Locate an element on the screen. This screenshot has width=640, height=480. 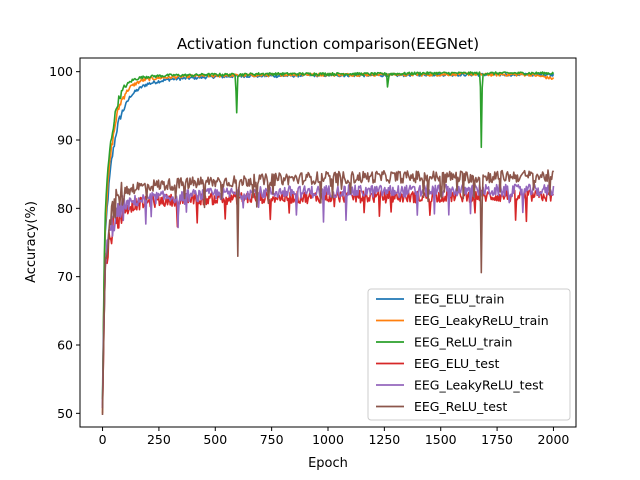
legend-label: EEG_LeakyReLU_test is located at coordinates (479, 385).